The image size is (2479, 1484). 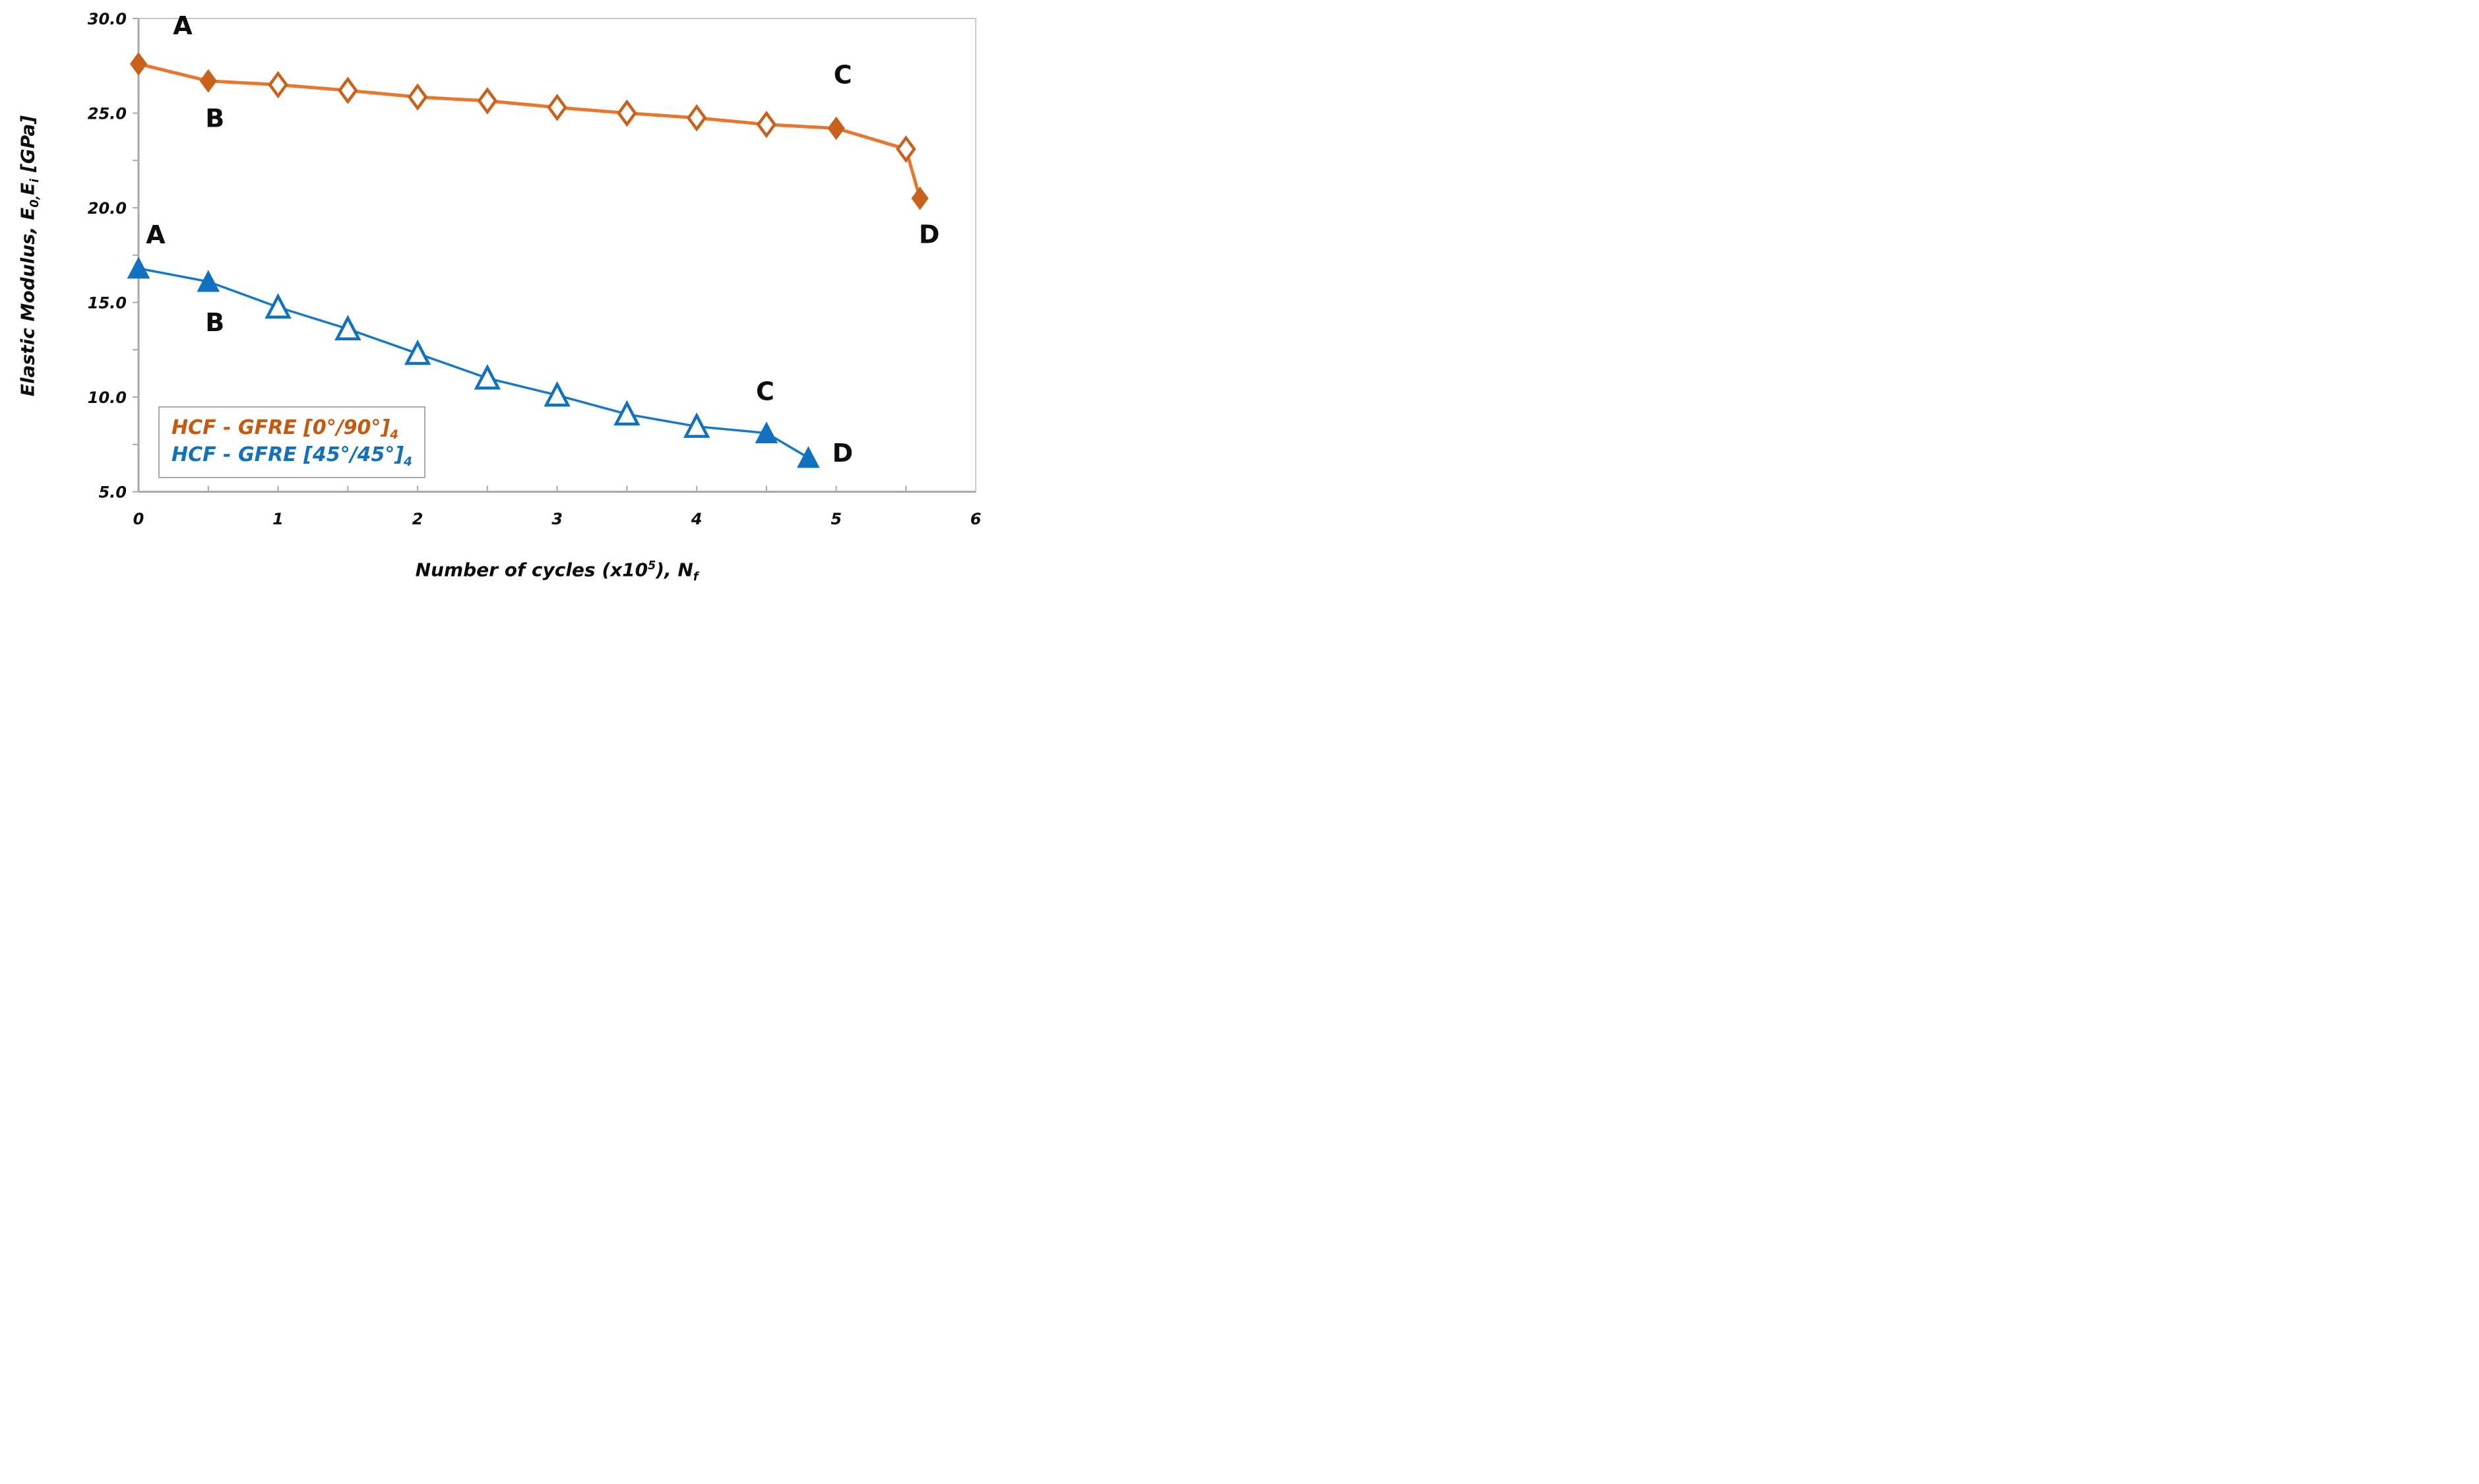 I want to click on y-tick-label: 10.0, so click(x=107, y=397).